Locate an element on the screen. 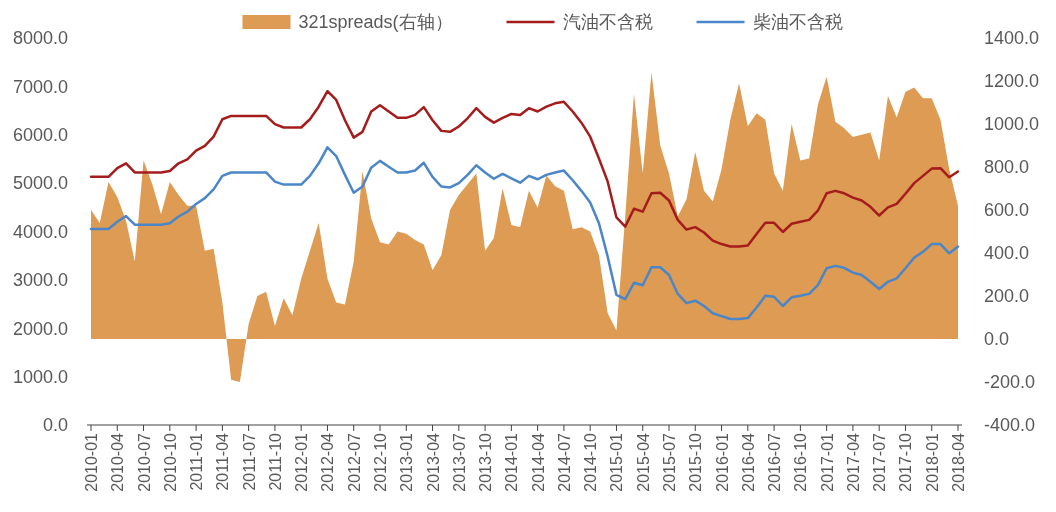 This screenshot has width=1056, height=512. y2-tick-label: 800.0 is located at coordinates (1007, 167).